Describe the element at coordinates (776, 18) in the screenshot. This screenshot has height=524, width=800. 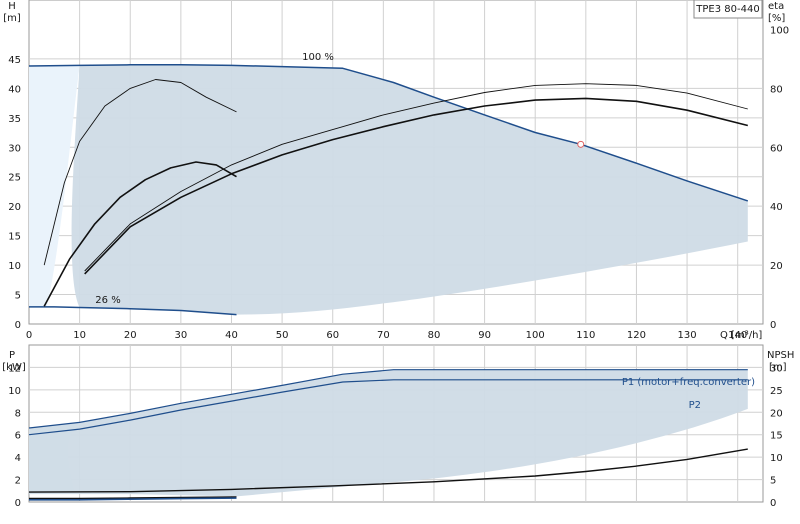
I see `eta-axis-unit: [%]` at that location.